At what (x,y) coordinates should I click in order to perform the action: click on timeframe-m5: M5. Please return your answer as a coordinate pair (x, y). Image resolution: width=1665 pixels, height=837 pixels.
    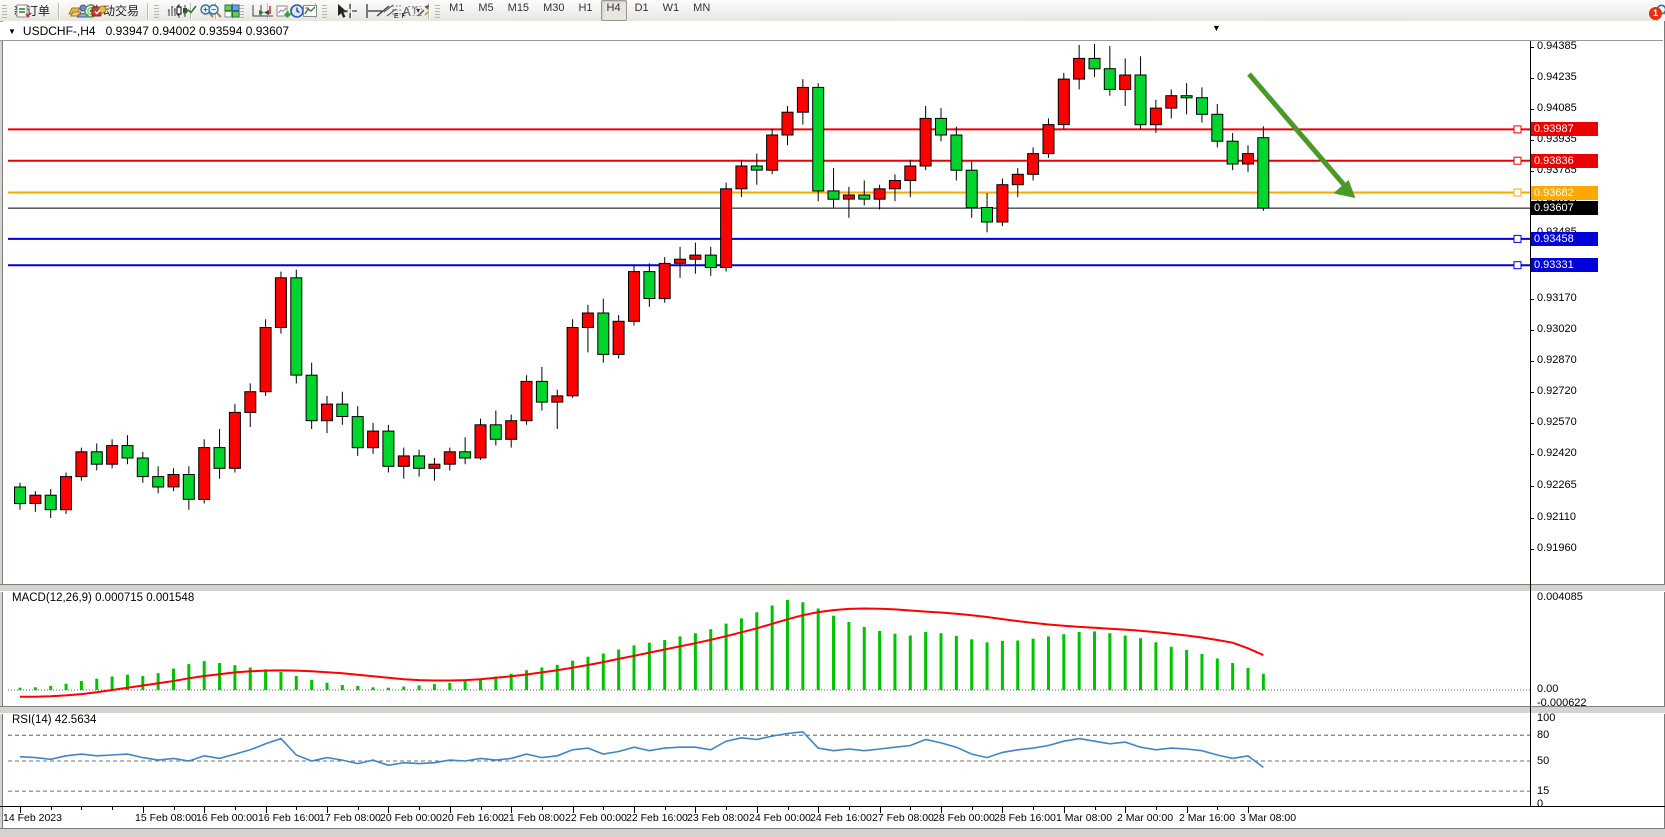
    Looking at the image, I should click on (486, 8).